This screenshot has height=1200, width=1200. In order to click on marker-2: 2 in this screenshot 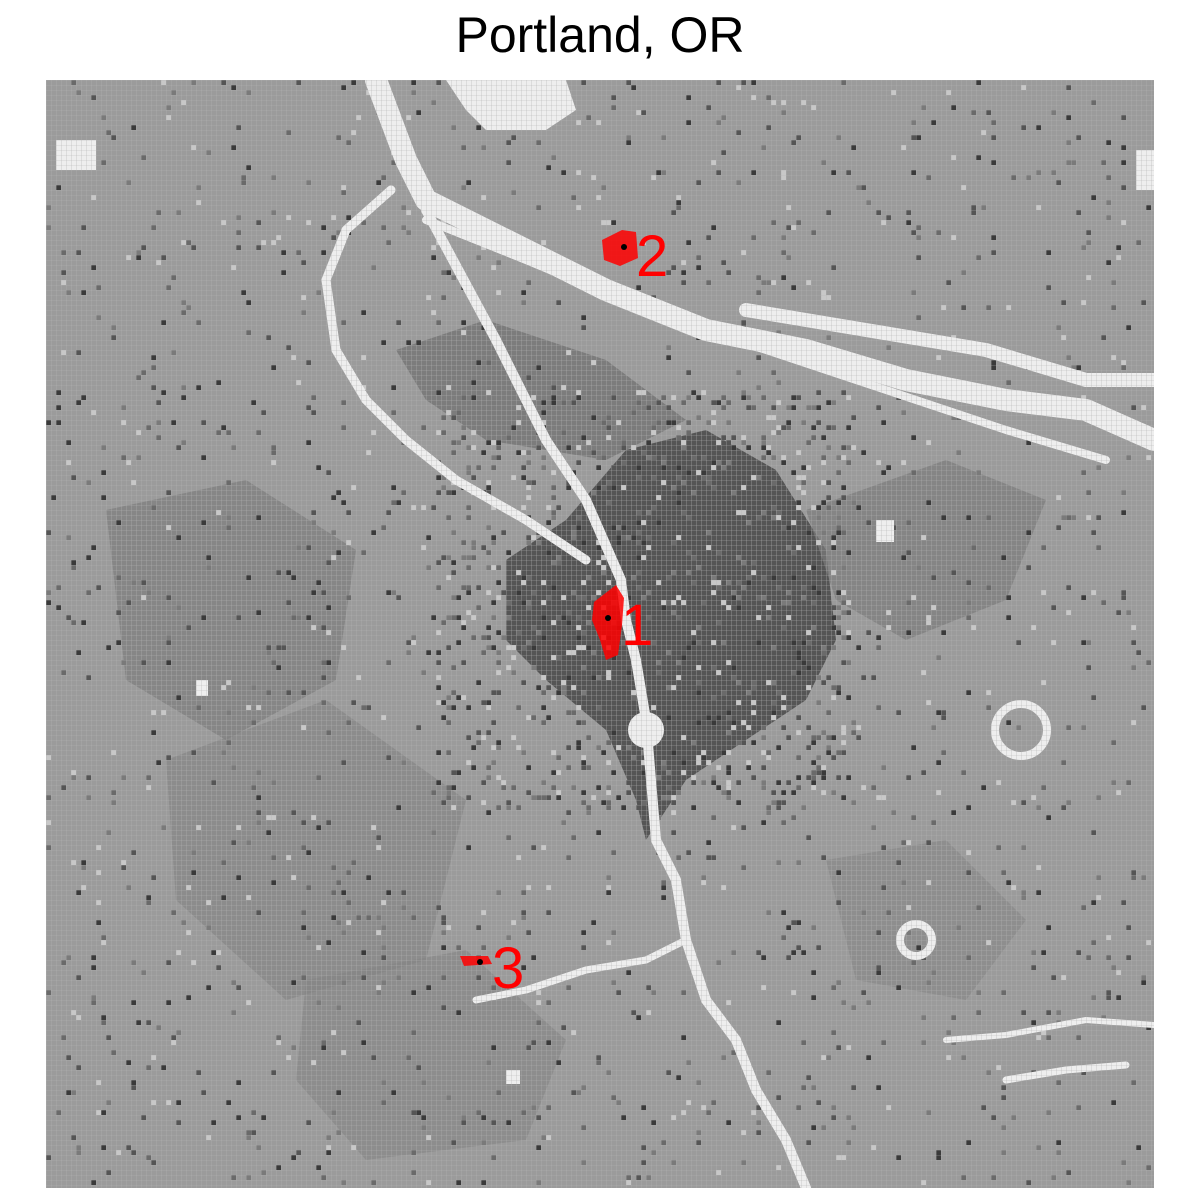, I will do `click(635, 256)`.